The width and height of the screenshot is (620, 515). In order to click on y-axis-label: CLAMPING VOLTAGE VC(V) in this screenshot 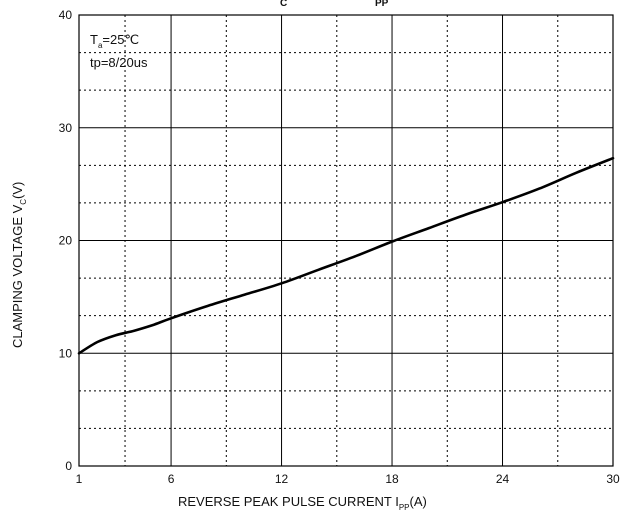, I will do `click(19, 265)`.